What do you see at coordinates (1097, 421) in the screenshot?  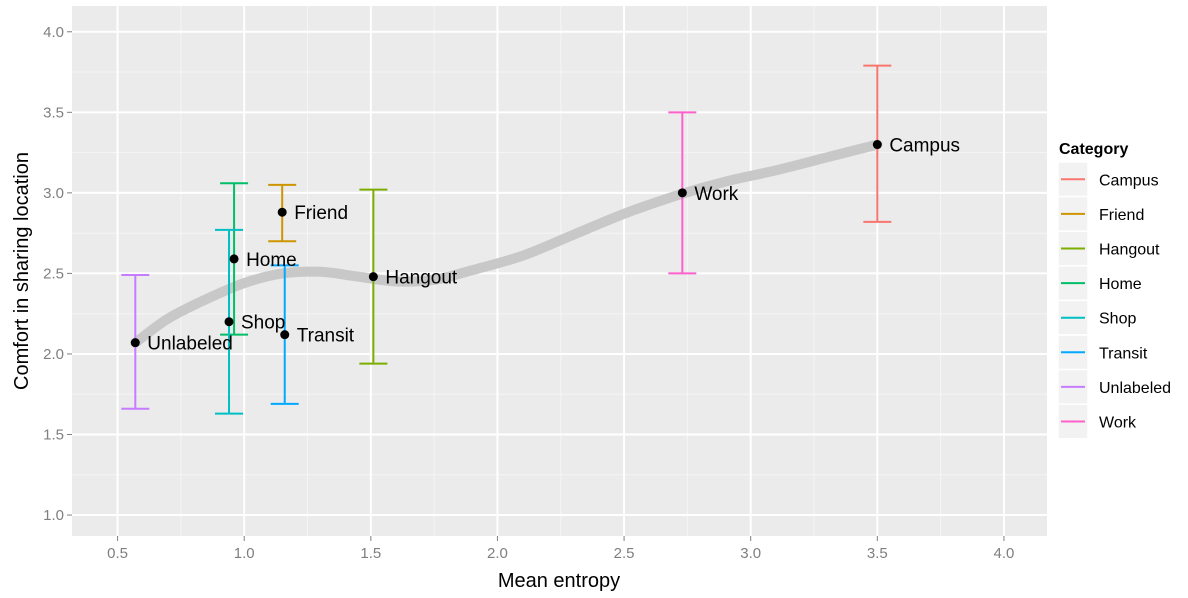 I see `legend-item-work: Work` at bounding box center [1097, 421].